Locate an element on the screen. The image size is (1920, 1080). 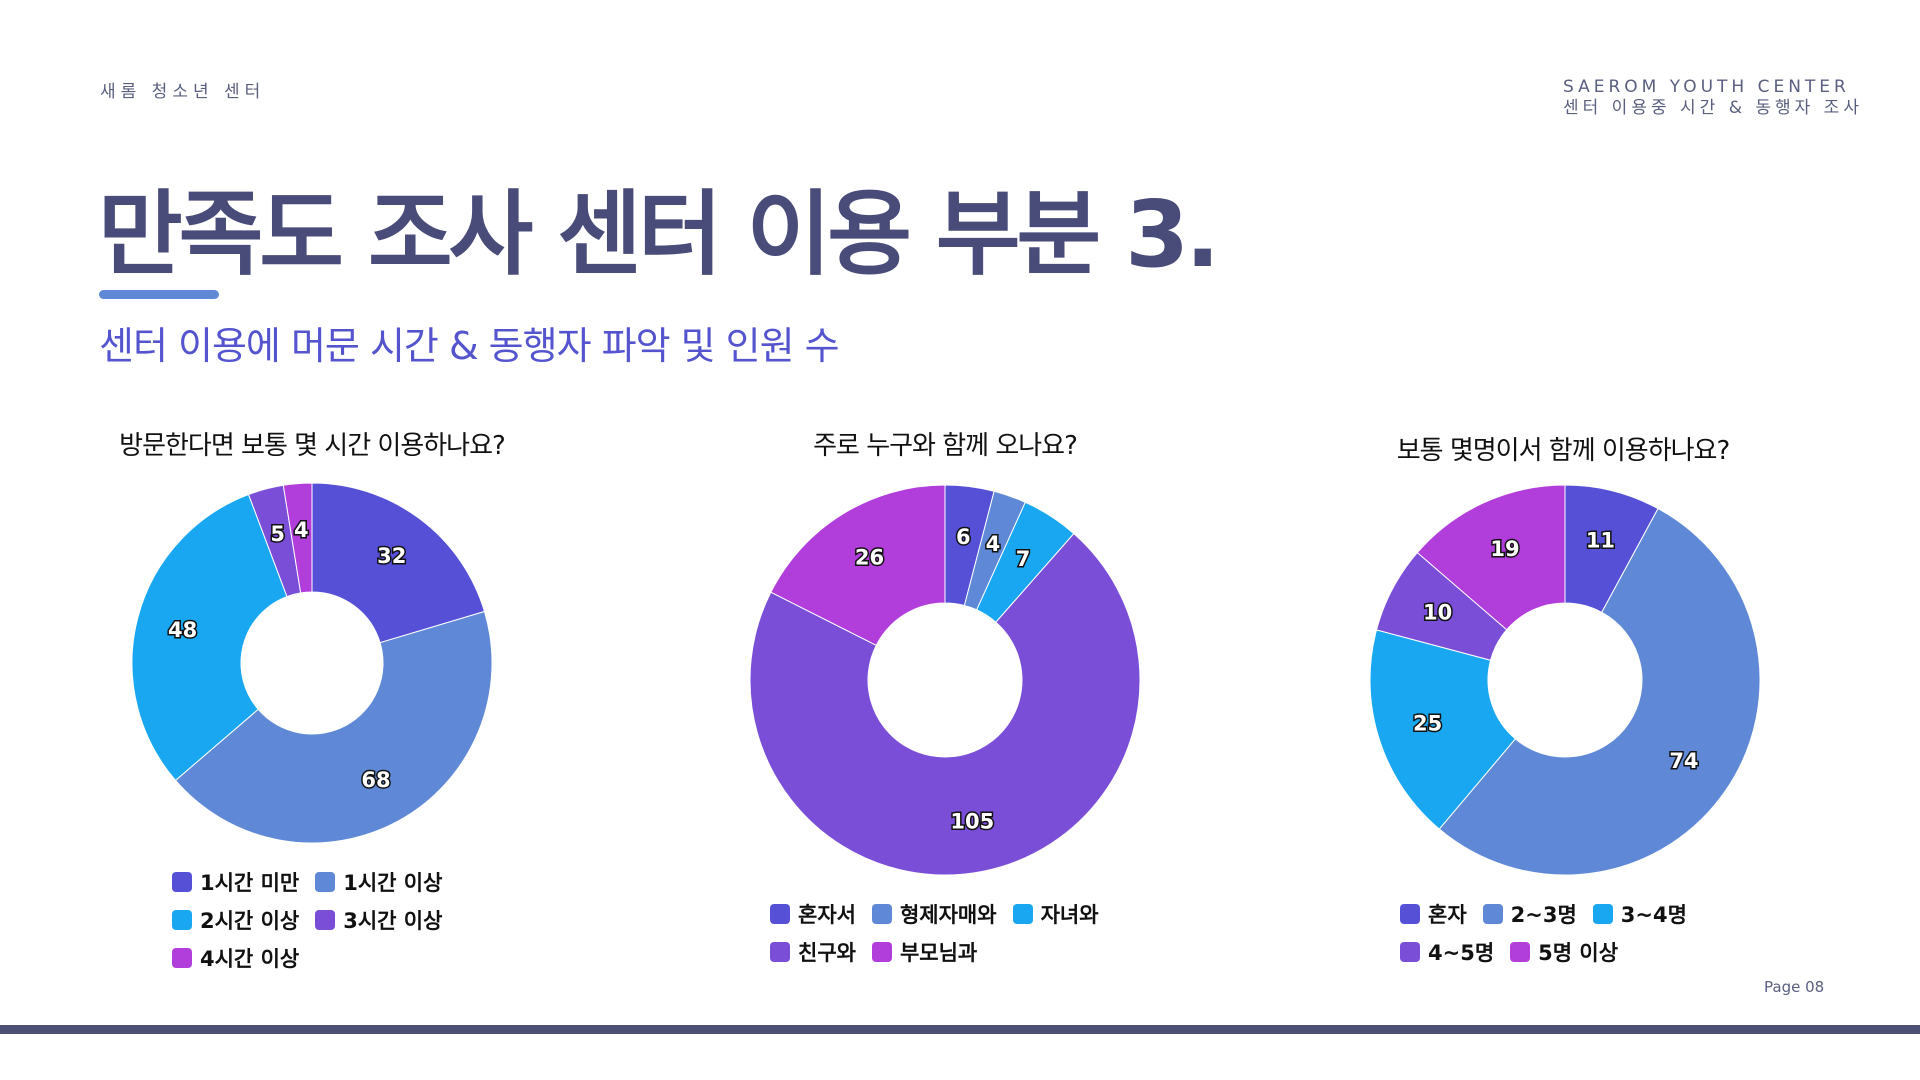
chart-3-legend-item: 2~3명 is located at coordinates (1529, 914).